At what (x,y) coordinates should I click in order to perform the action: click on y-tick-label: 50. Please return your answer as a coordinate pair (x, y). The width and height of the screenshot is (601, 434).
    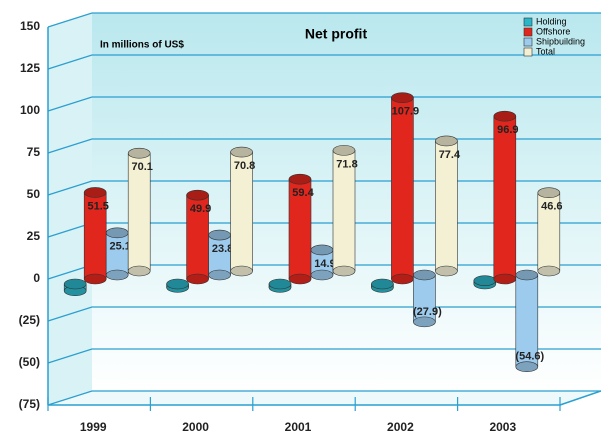
    Looking at the image, I should click on (34, 194).